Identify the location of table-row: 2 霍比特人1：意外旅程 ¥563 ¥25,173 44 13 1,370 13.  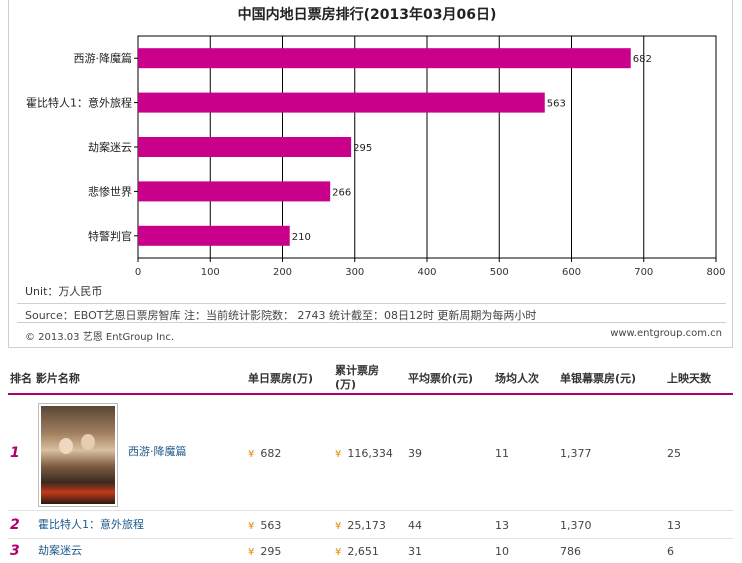
(370, 525).